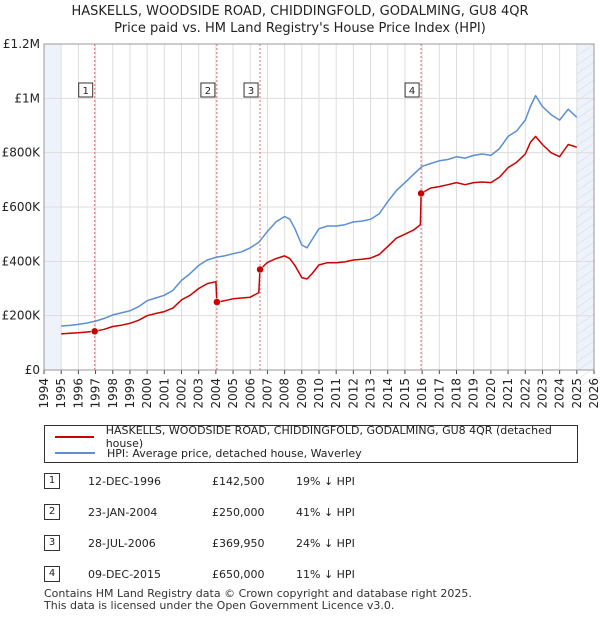 Image resolution: width=600 pixels, height=620 pixels. Describe the element at coordinates (336, 393) in the screenshot. I see `x-tick-label: 2011` at that location.